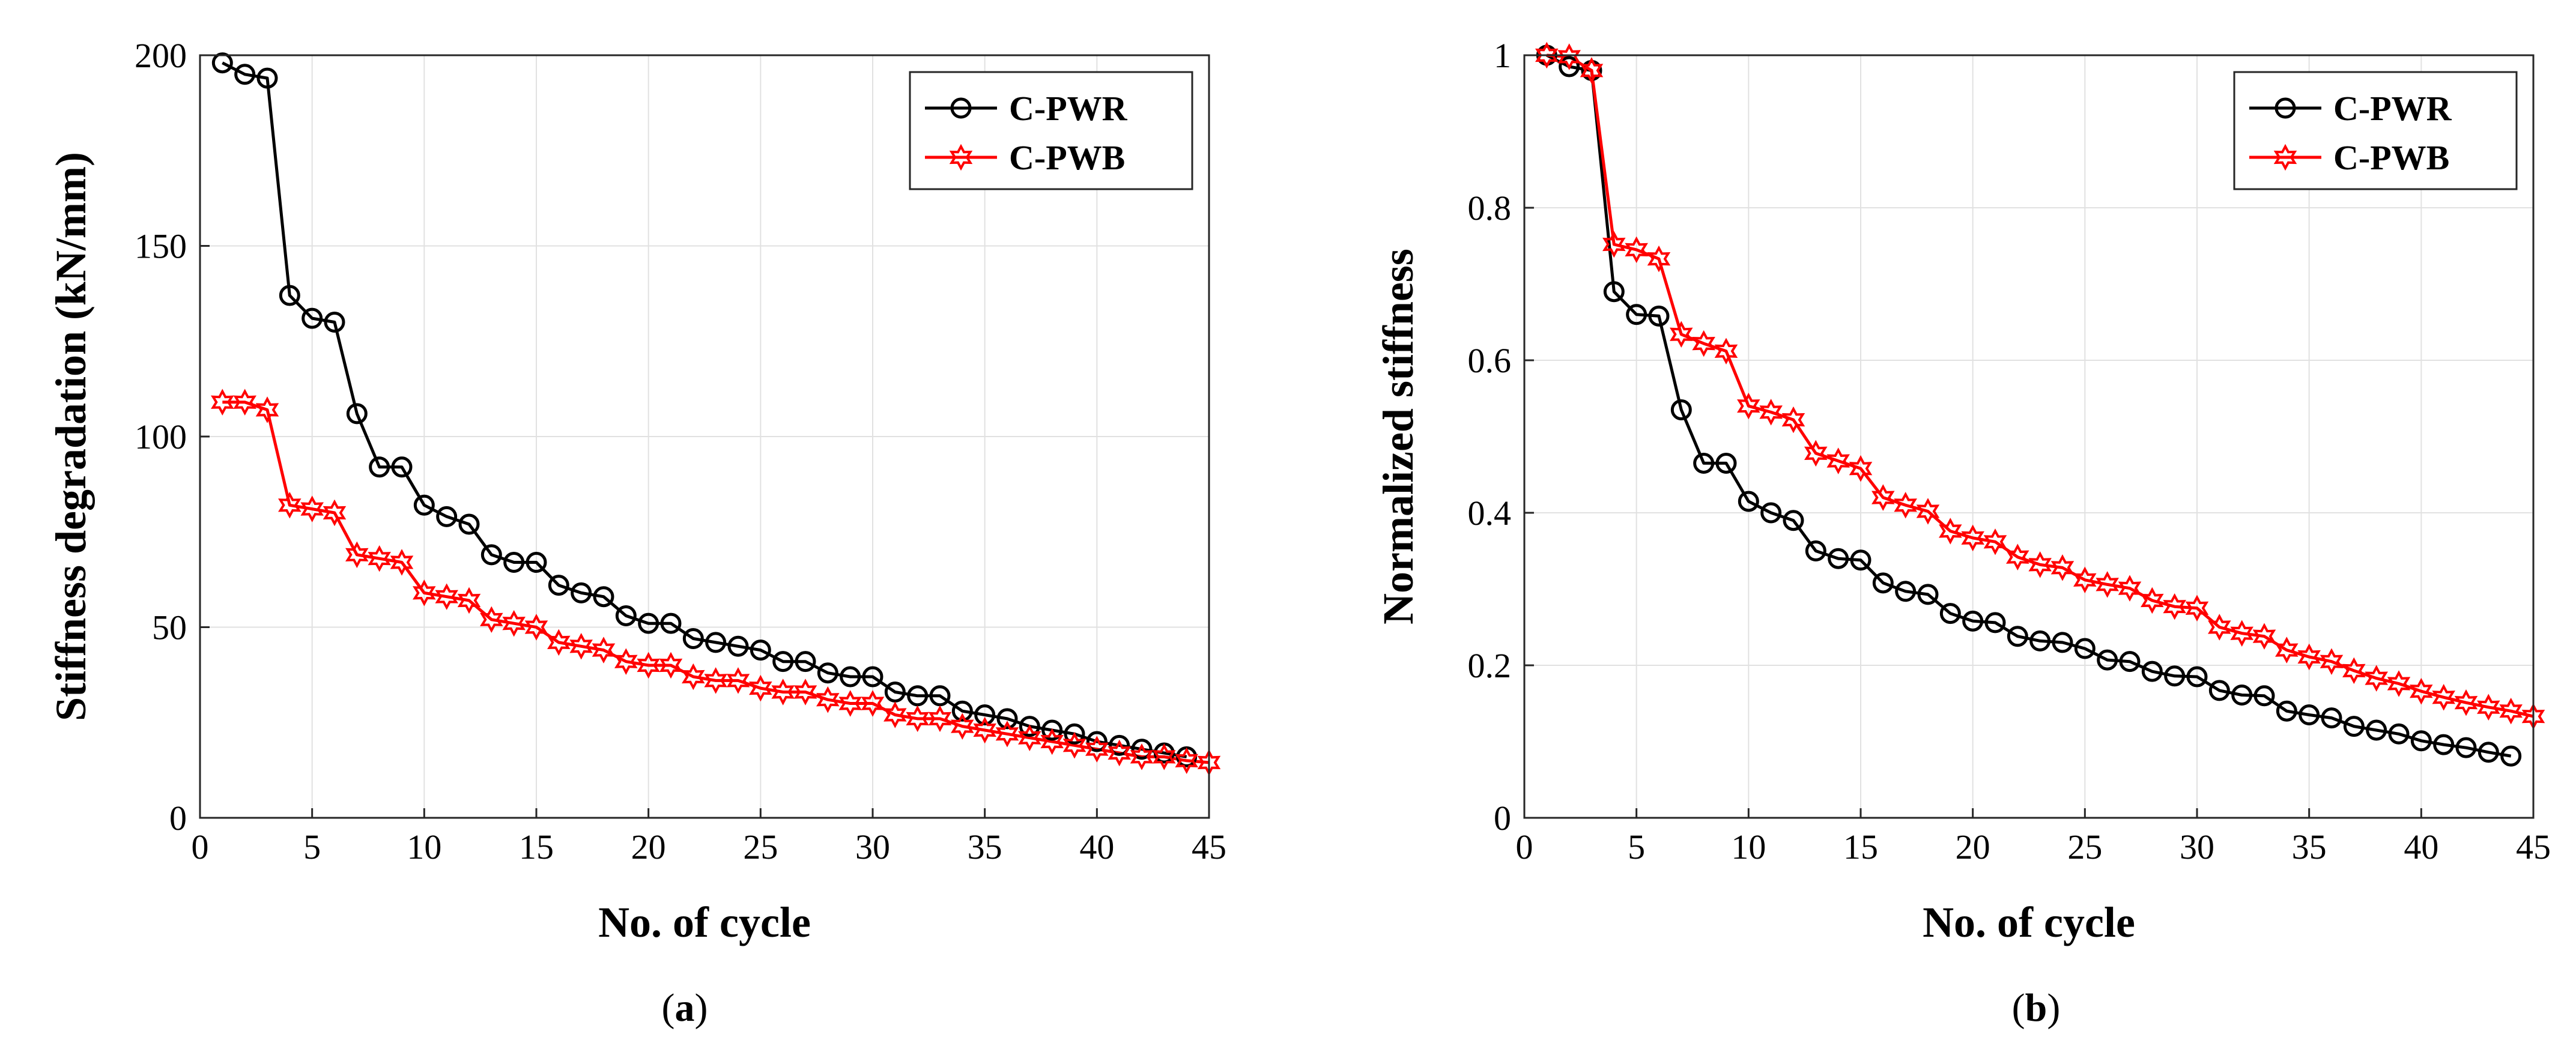 The height and width of the screenshot is (1043, 2576). I want to click on x-tick-label: 25, so click(2084, 846).